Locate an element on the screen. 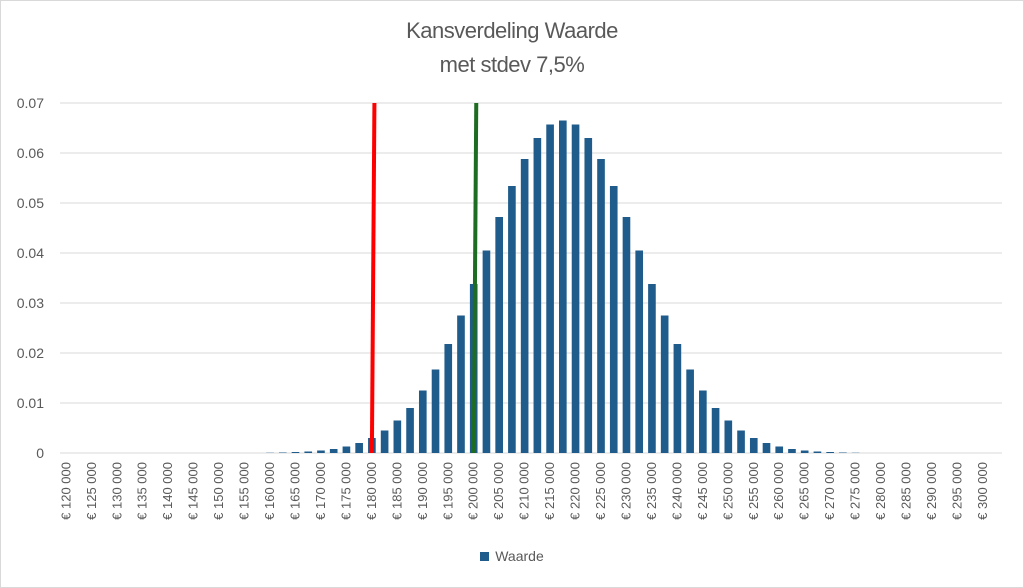 The width and height of the screenshot is (1024, 588). x-tick-label: € 260 000 is located at coordinates (778, 491).